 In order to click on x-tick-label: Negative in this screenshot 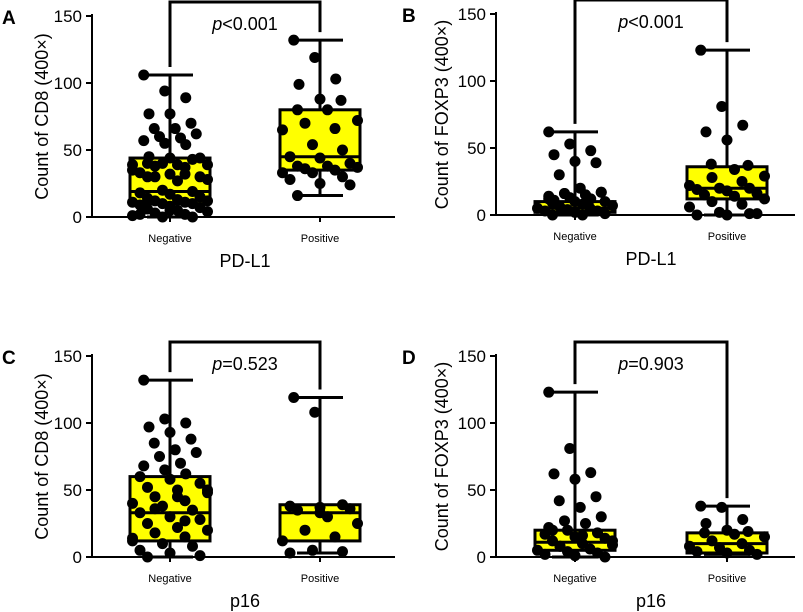, I will do `click(574, 579)`.